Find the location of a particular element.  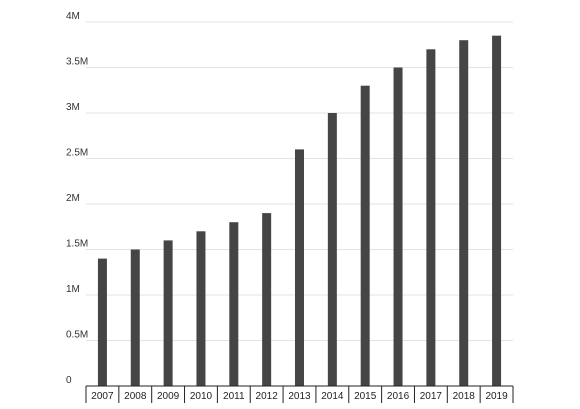

bar-2013 is located at coordinates (299, 267).